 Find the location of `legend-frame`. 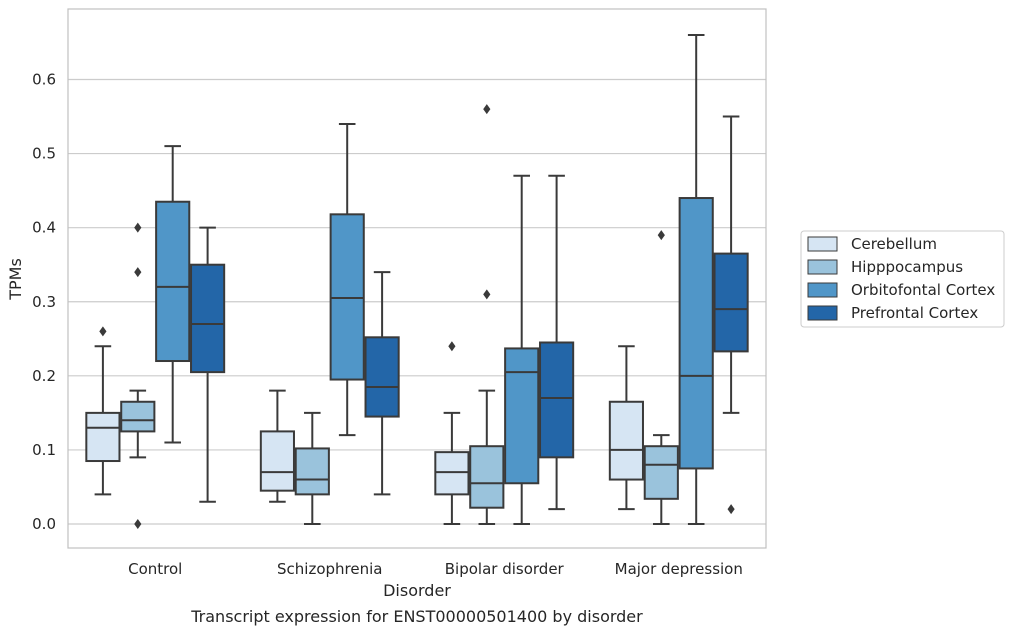

legend-frame is located at coordinates (902, 279).